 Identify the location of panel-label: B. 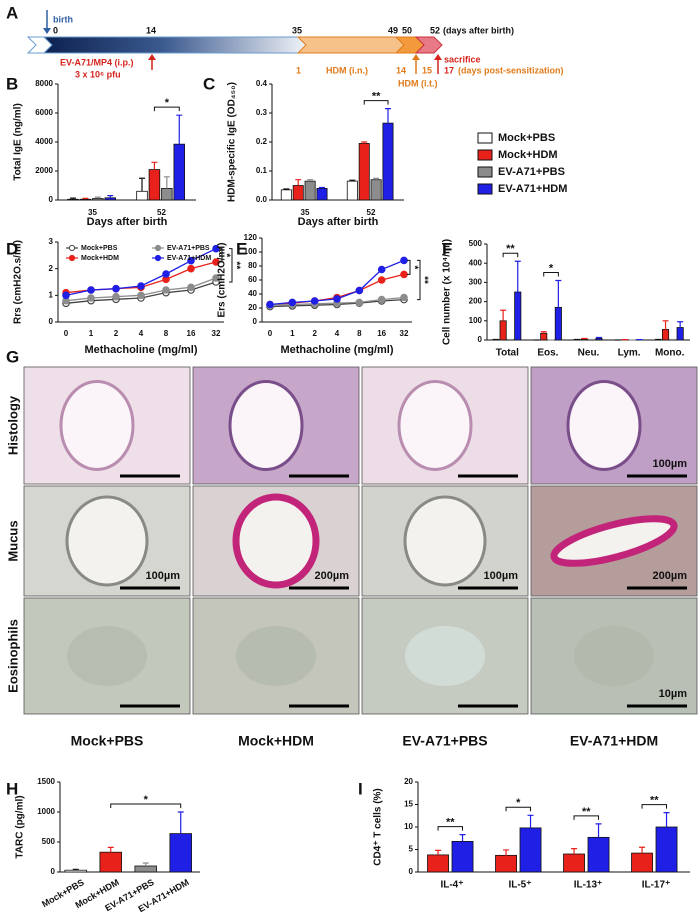
(12, 83).